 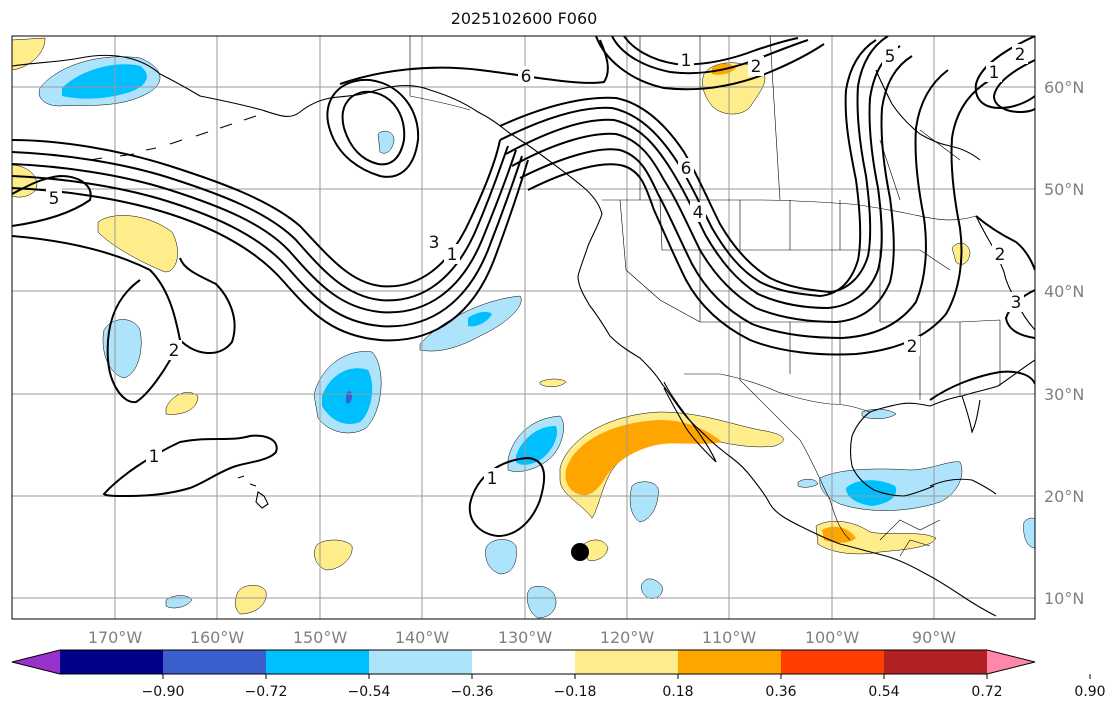 I want to click on shade-blue-caribbean, so click(x=871, y=493).